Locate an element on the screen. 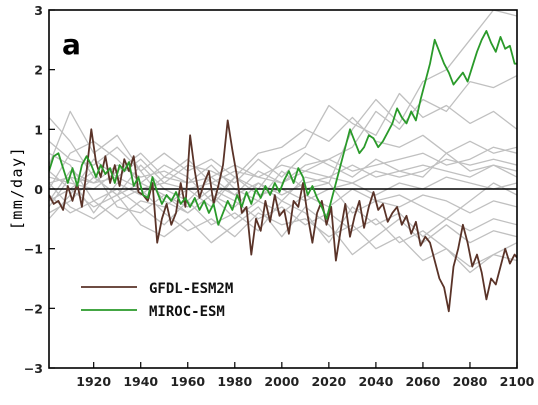 The image size is (538, 405). x-tick-label-2040: 2040 is located at coordinates (375, 381).